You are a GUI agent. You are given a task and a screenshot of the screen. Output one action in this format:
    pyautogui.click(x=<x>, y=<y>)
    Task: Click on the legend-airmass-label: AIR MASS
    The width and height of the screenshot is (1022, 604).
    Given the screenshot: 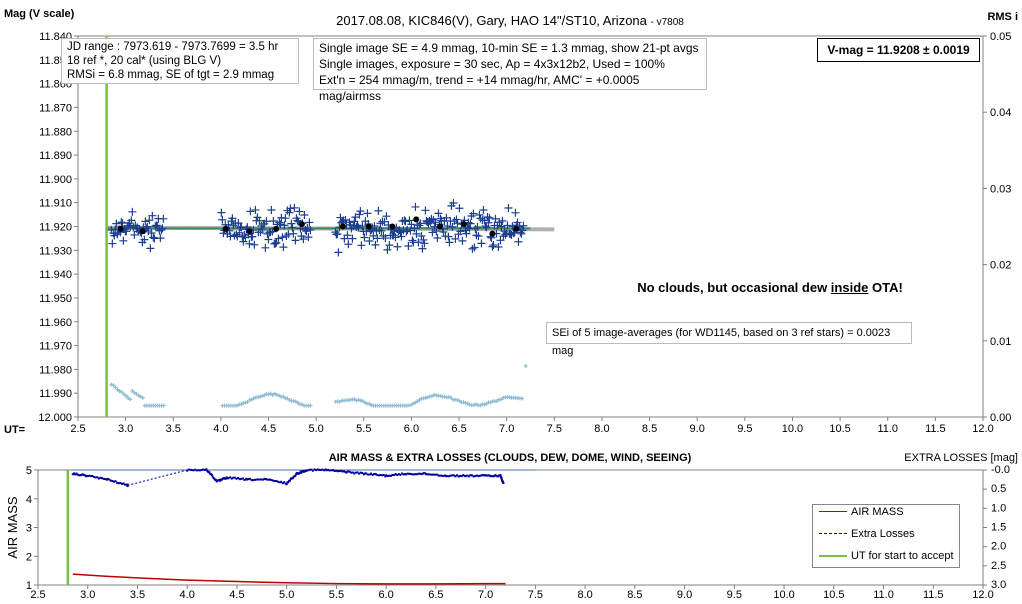 What is the action you would take?
    pyautogui.click(x=877, y=512)
    